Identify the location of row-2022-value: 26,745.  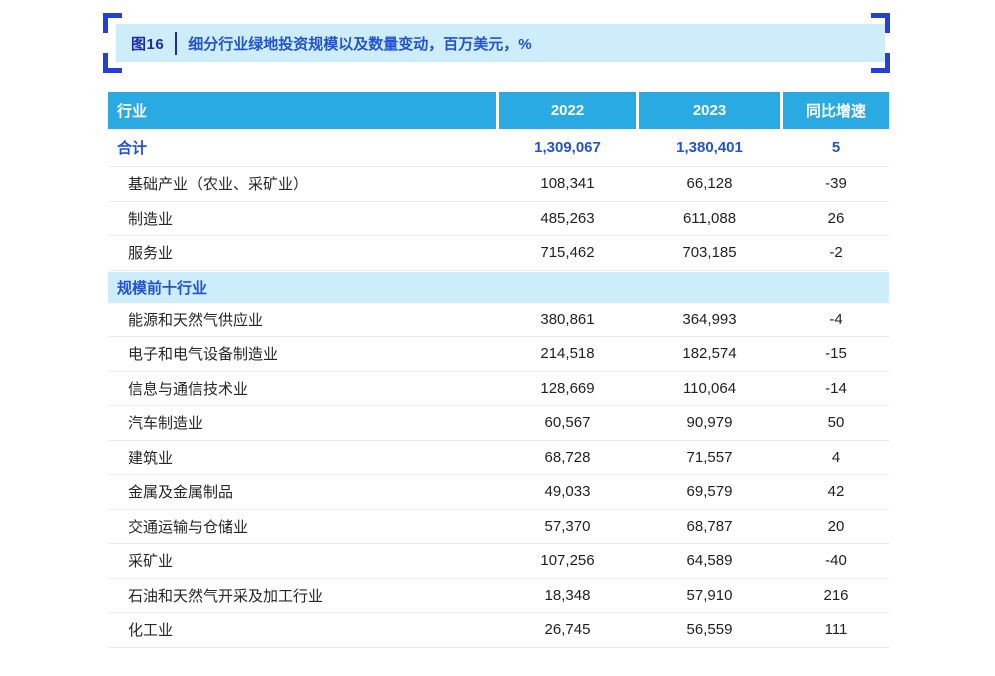
(567, 630).